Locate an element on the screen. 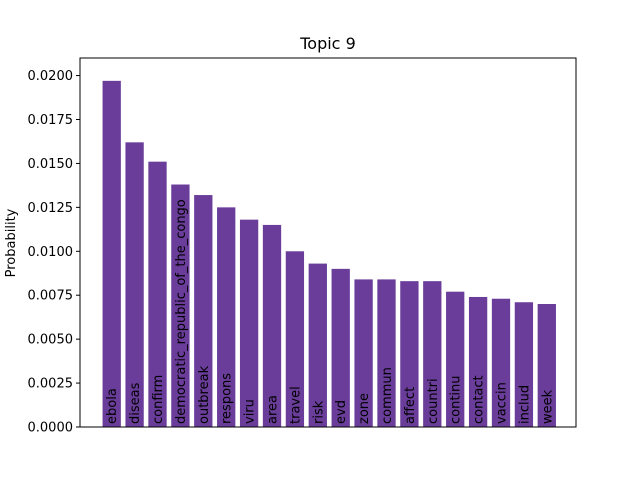 The height and width of the screenshot is (480, 640). bar-confirm is located at coordinates (157, 294).